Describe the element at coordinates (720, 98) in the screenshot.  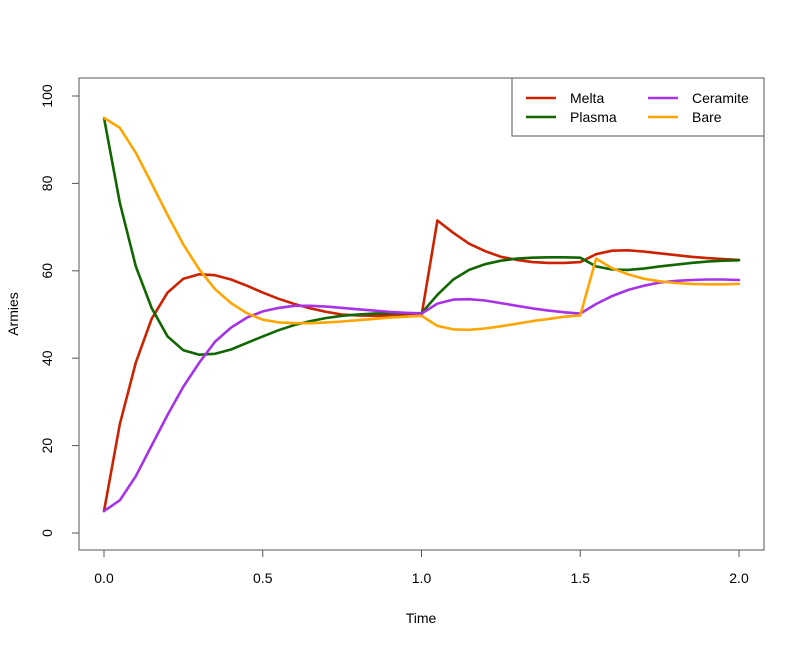
I see `legend-label-ceramite: Ceramite` at that location.